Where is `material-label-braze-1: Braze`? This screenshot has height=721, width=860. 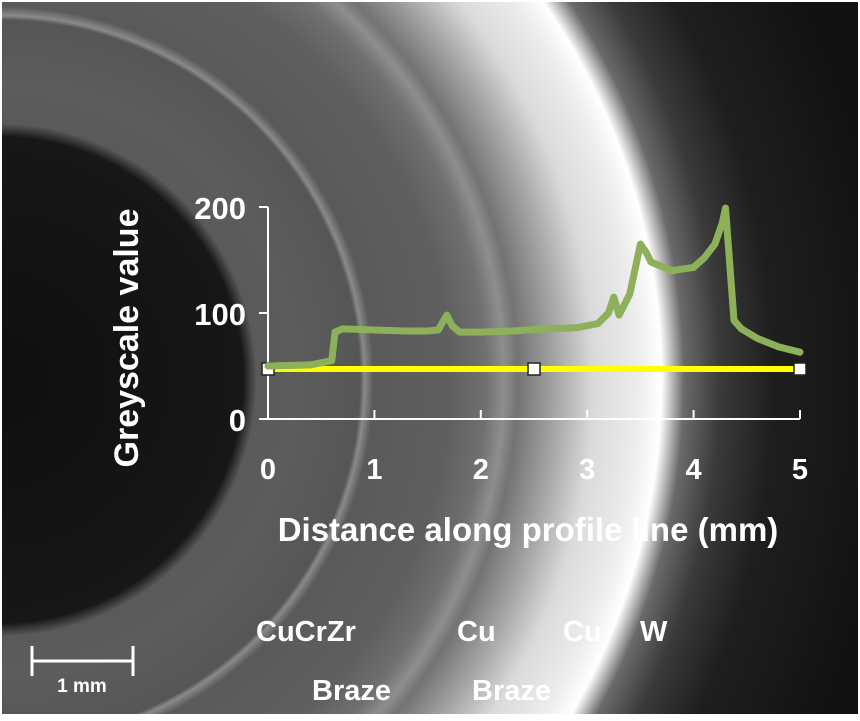 material-label-braze-1: Braze is located at coordinates (351, 691).